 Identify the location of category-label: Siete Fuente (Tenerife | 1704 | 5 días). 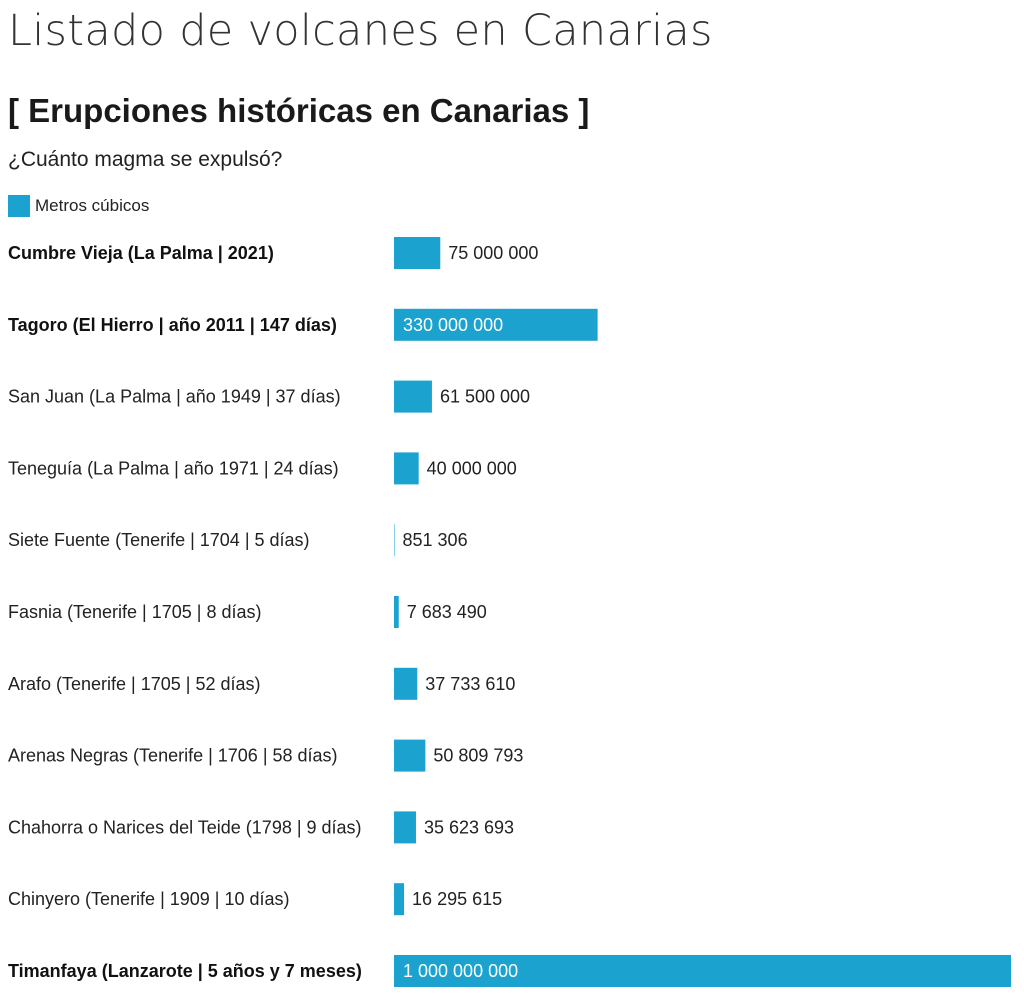
(159, 540).